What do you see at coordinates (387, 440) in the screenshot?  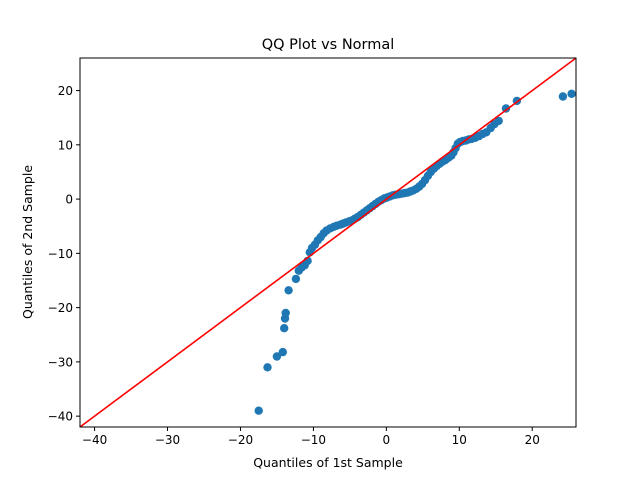 I see `x-tick-label: 0` at bounding box center [387, 440].